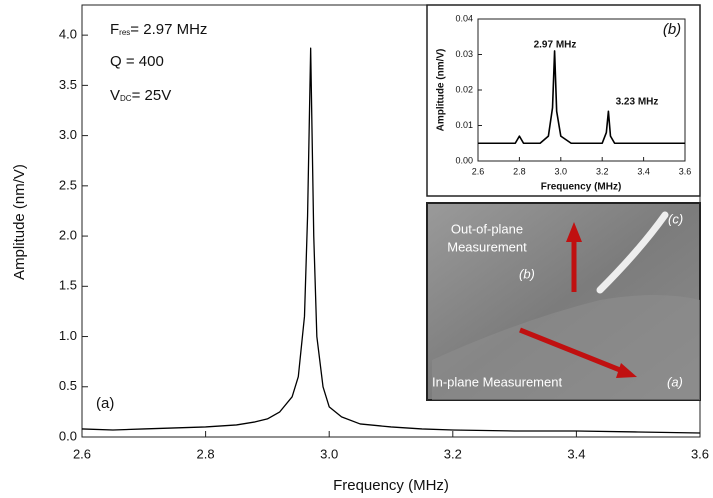 The height and width of the screenshot is (498, 713). Describe the element at coordinates (105, 403) in the screenshot. I see `panel-label: (a)` at that location.